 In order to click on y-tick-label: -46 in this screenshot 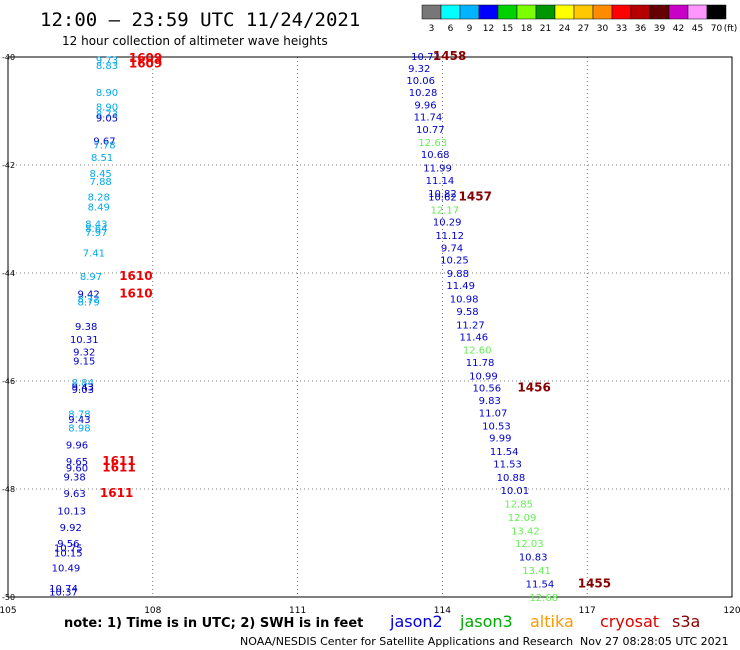, I will do `click(8, 381)`.